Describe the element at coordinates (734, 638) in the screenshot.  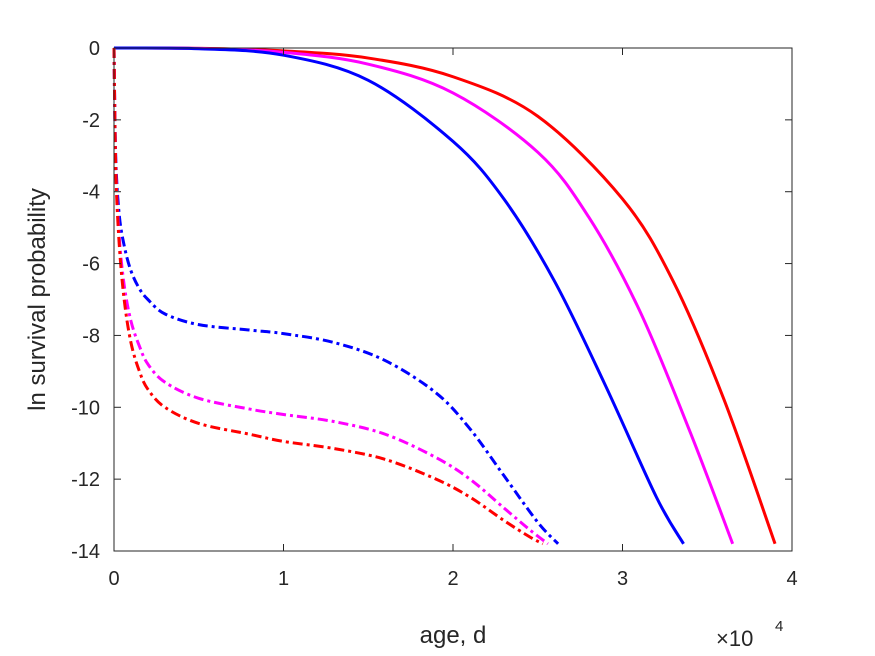
I see `x-exponent-base: ×10` at that location.